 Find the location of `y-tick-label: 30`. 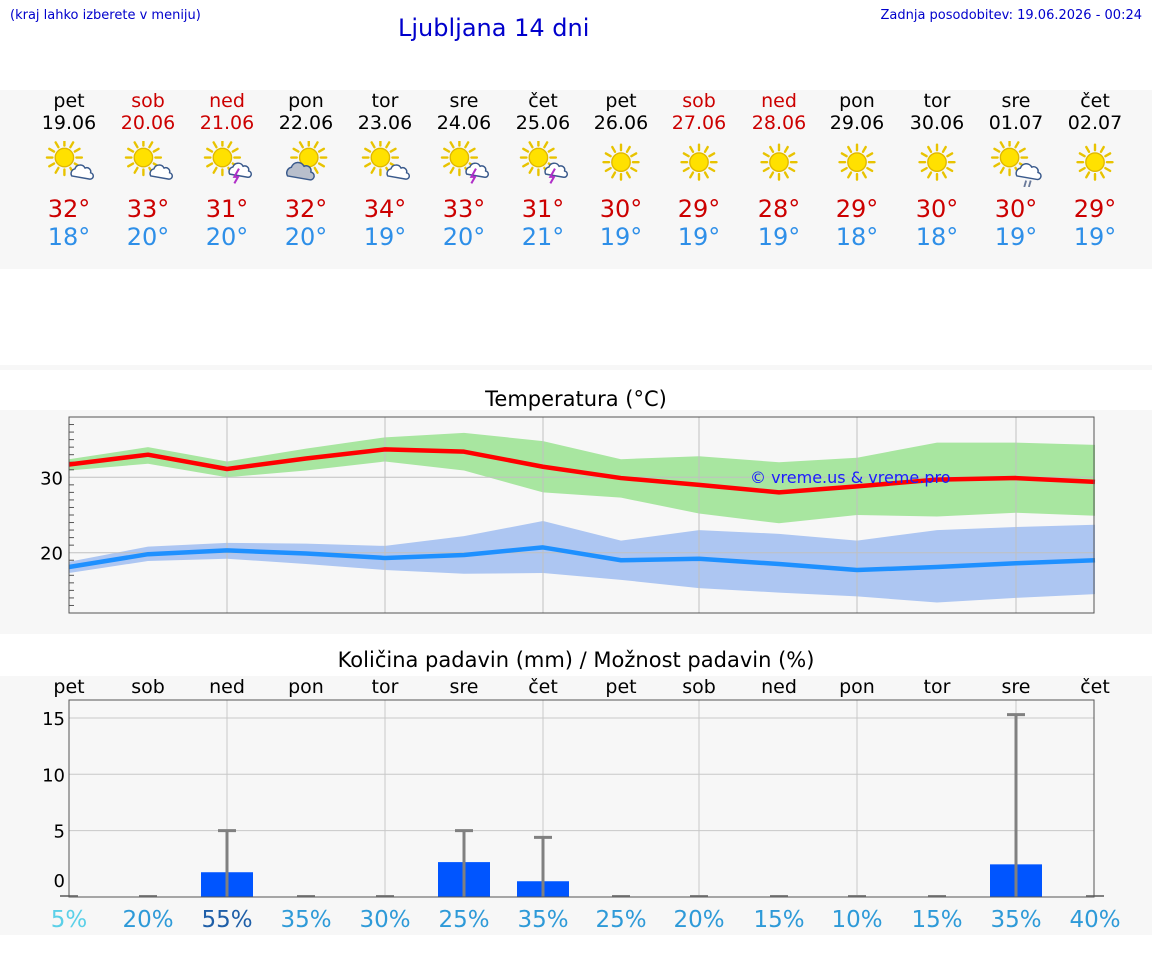

y-tick-label: 30 is located at coordinates (51, 478).